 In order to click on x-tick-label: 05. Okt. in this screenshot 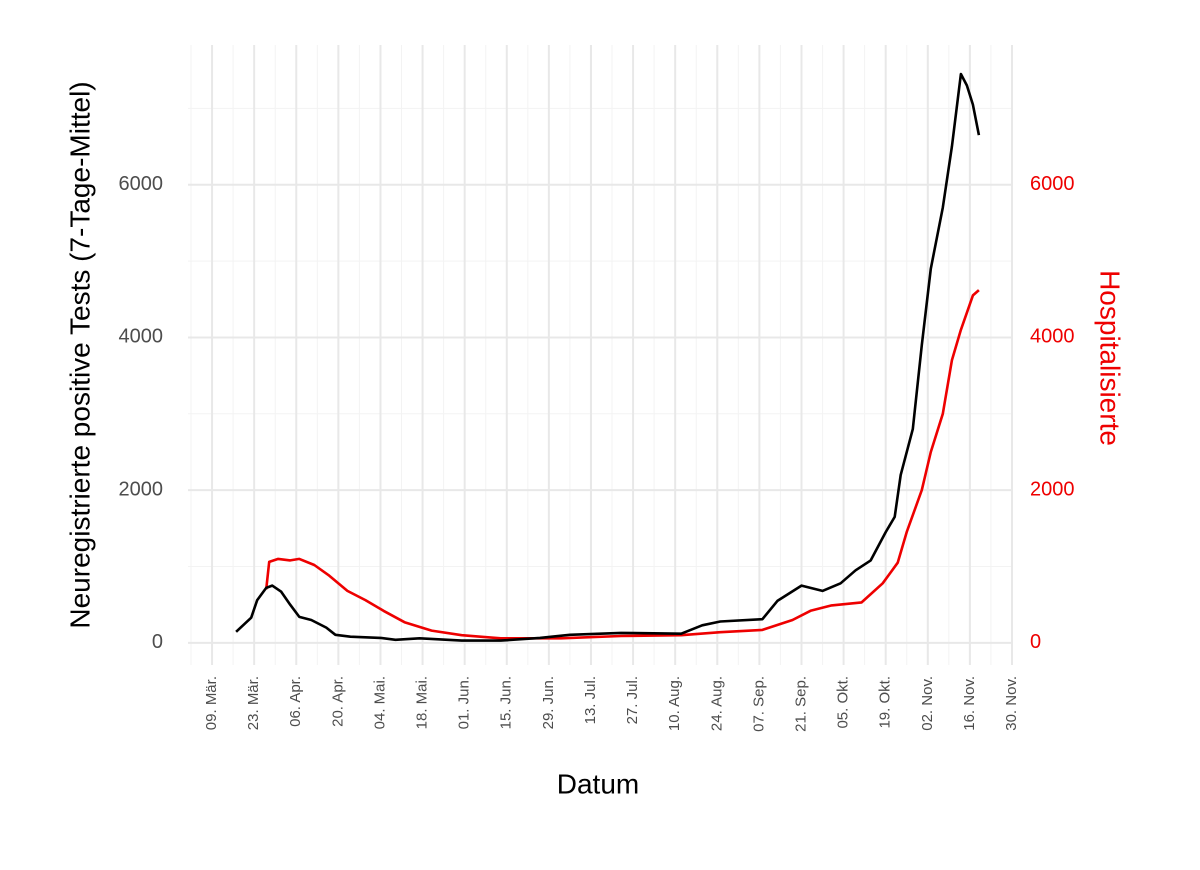, I will do `click(843, 702)`.